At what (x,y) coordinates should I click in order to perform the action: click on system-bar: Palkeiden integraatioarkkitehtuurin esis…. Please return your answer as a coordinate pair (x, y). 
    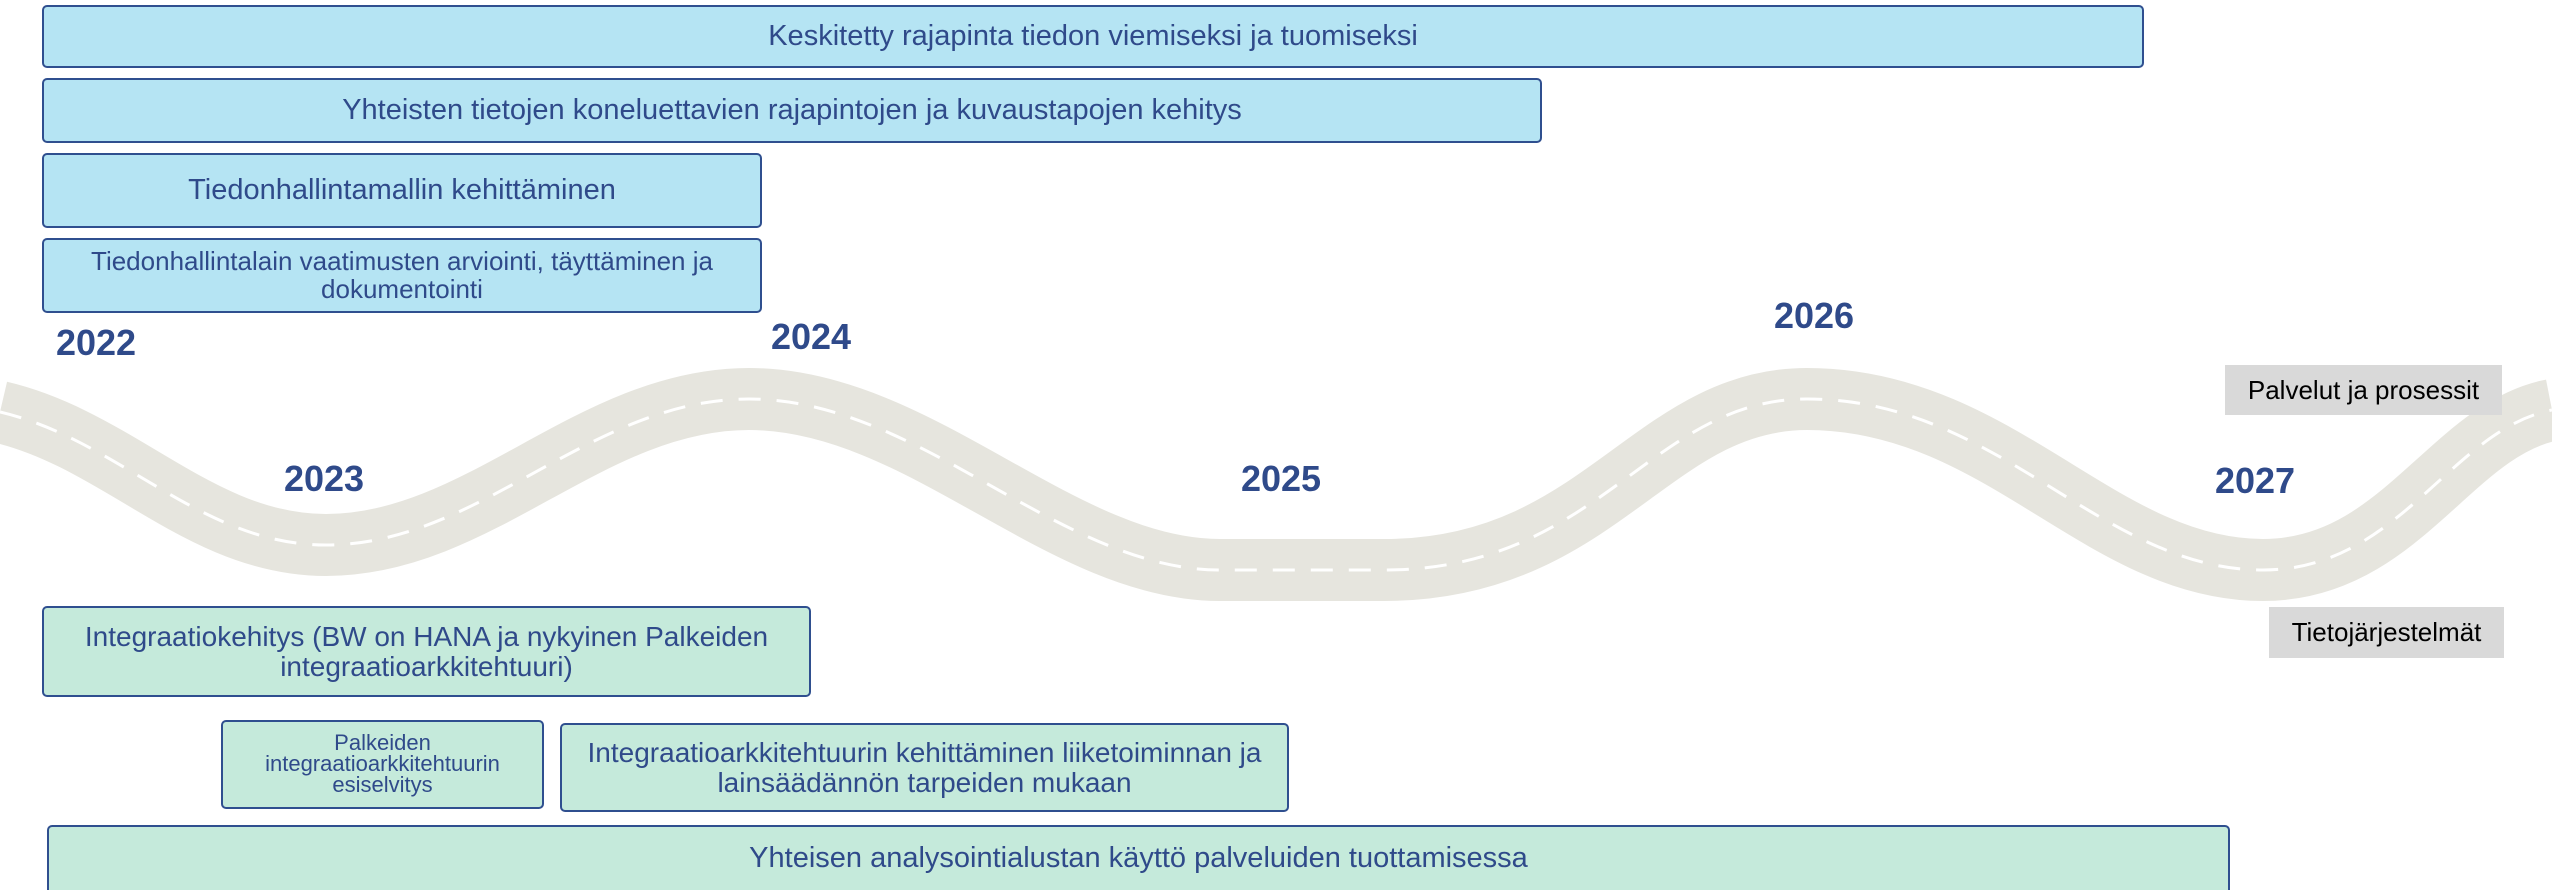
    Looking at the image, I should click on (382, 764).